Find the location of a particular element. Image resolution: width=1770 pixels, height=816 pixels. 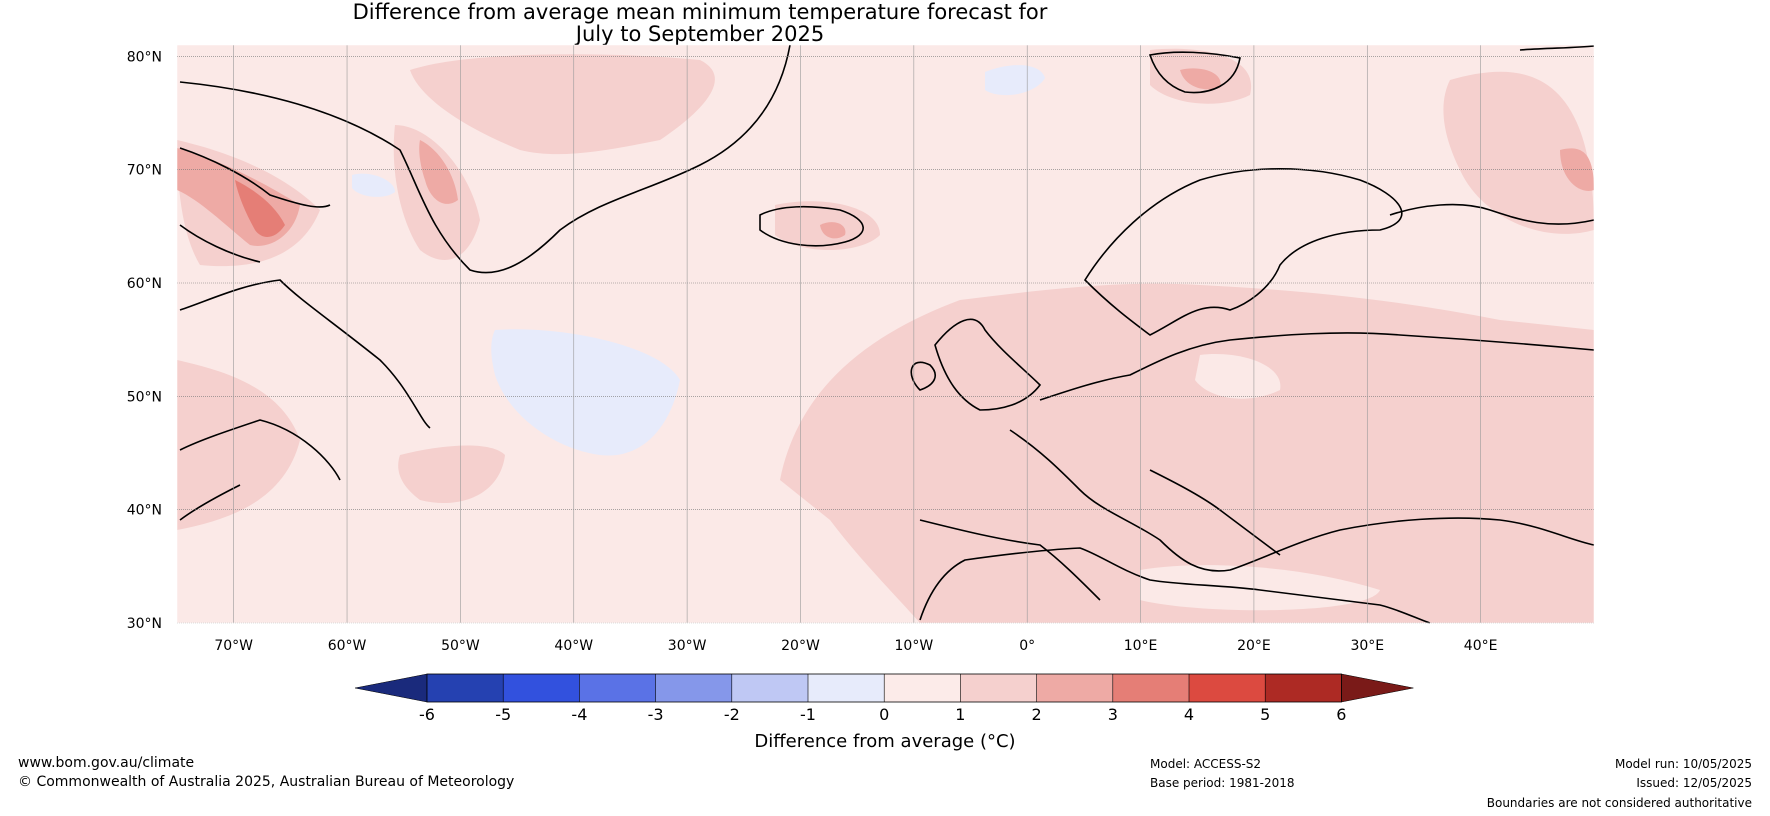

colorbar-tick-label: 4 is located at coordinates (1189, 714).